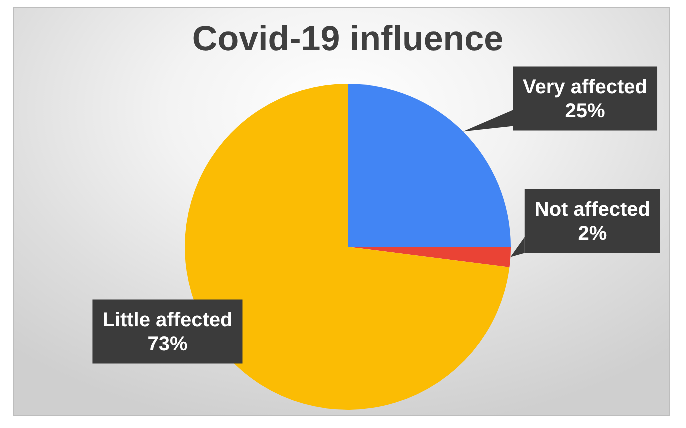  I want to click on data-label: 73%, so click(168, 344).